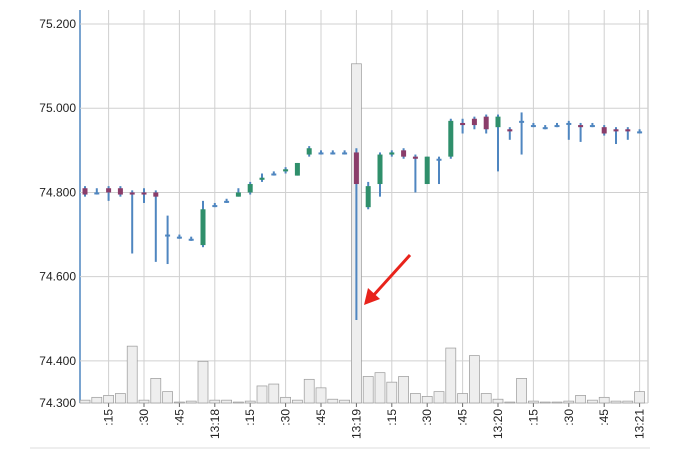 This screenshot has height=472, width=682. Describe the element at coordinates (356, 424) in the screenshot. I see `x-tick-label: 13:19` at that location.